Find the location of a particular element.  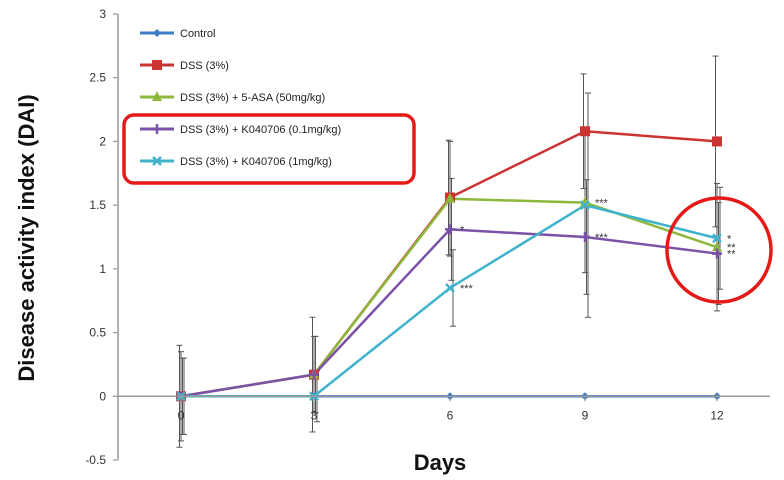

y-tick-label: -0.5 is located at coordinates (95, 460).